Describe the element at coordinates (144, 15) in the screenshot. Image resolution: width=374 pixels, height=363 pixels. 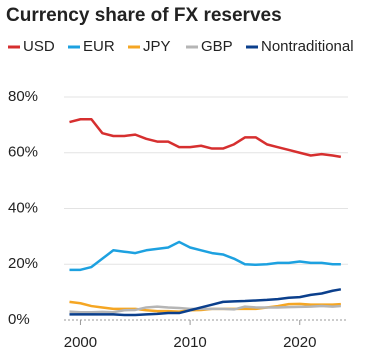
I see `chart-title: Currency share of FX reserves` at that location.